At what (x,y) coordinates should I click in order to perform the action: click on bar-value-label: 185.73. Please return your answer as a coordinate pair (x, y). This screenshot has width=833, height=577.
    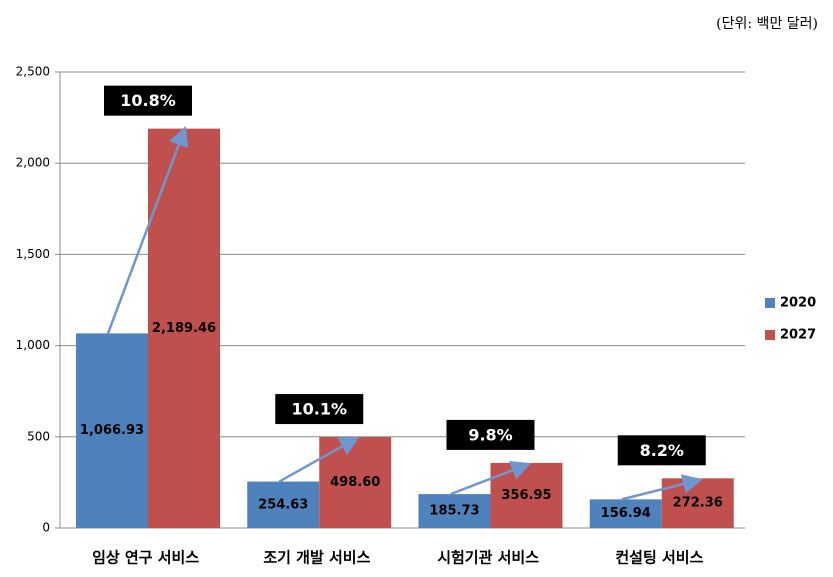
    Looking at the image, I should click on (454, 511).